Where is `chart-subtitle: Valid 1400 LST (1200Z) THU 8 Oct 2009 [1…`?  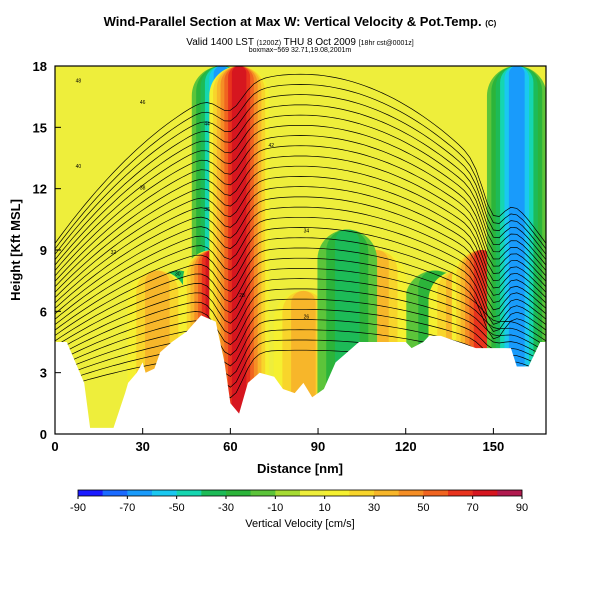 chart-subtitle: Valid 1400 LST (1200Z) THU 8 Oct 2009 [1… is located at coordinates (300, 42).